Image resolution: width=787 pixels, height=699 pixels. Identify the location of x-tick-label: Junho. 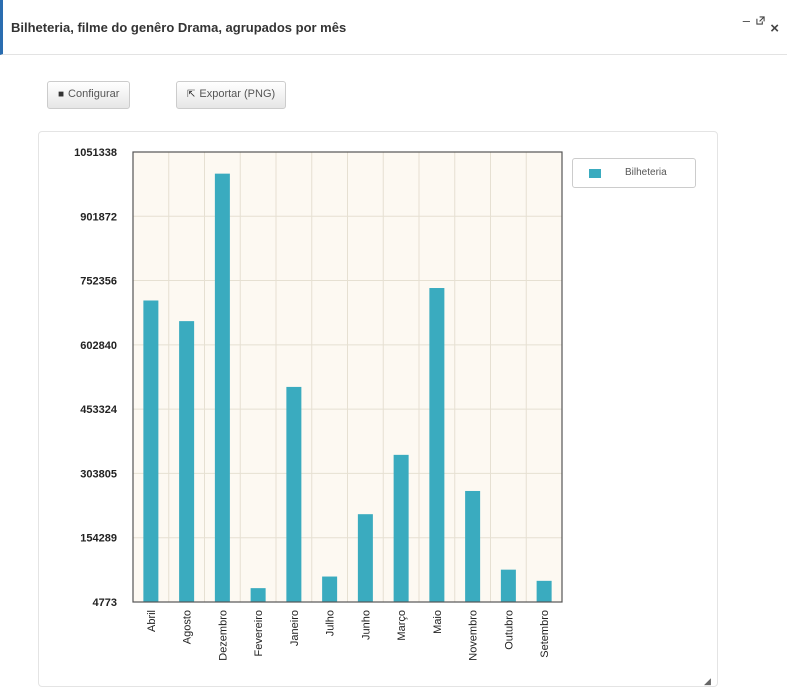
(366, 625).